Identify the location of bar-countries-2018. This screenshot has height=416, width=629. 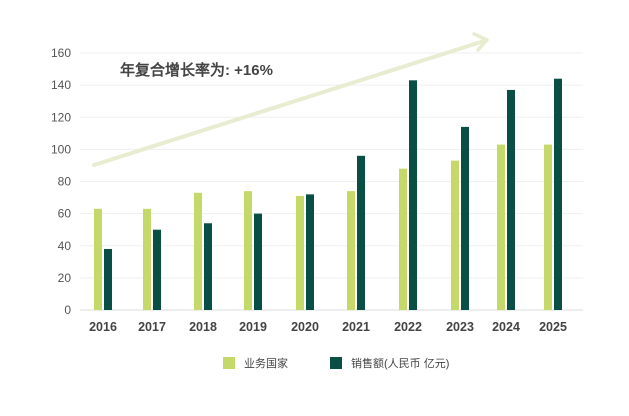
(198, 251).